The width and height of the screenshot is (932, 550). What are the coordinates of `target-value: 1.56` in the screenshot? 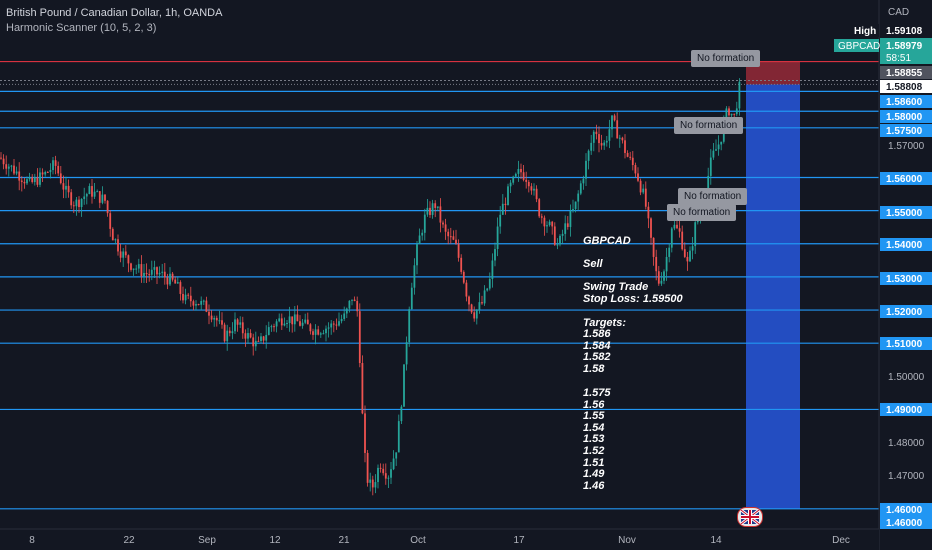 It's located at (594, 404).